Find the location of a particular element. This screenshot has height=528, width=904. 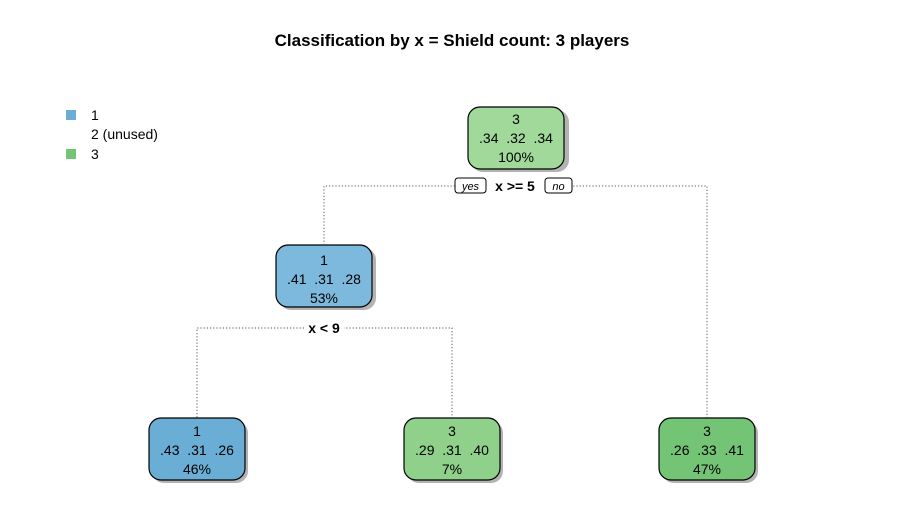

tree-node-leaf-right: 3 .26 .33 .41 47% is located at coordinates (708, 450).